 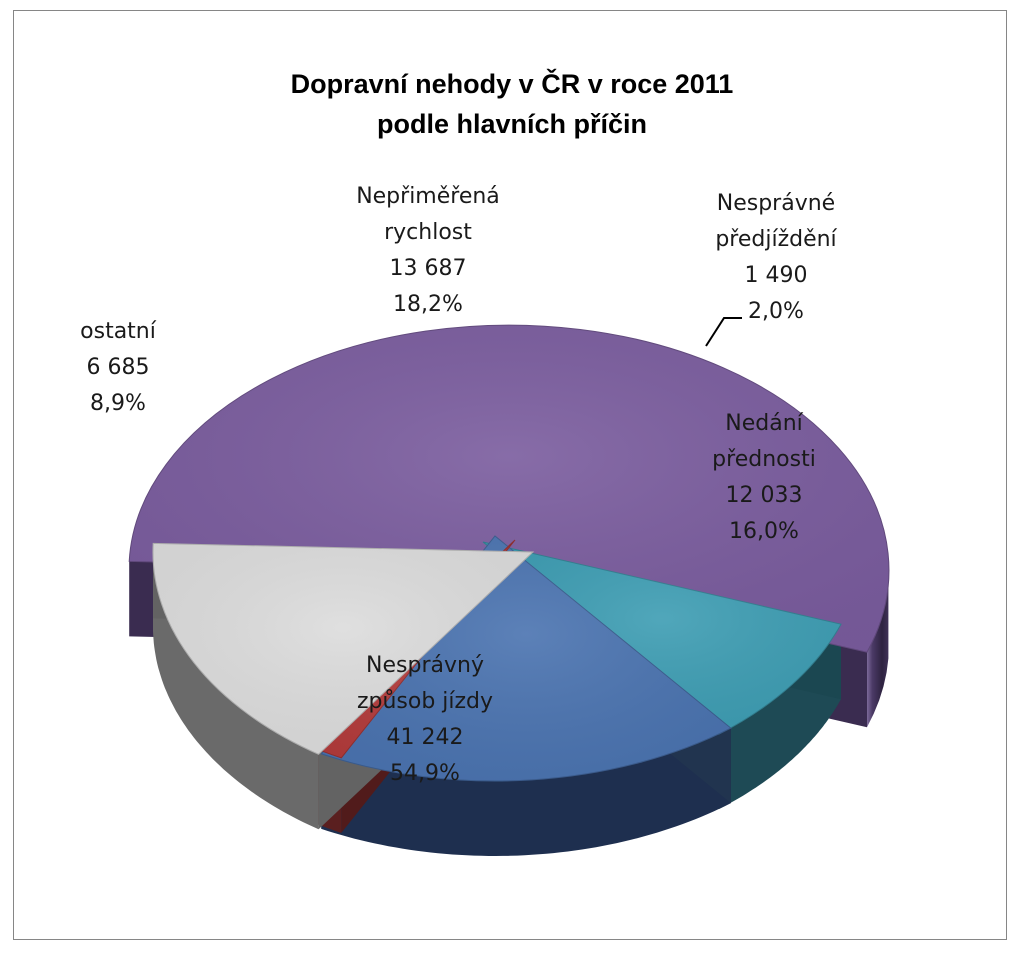 I want to click on data-label-4-line-2: 12 033, so click(x=764, y=495).